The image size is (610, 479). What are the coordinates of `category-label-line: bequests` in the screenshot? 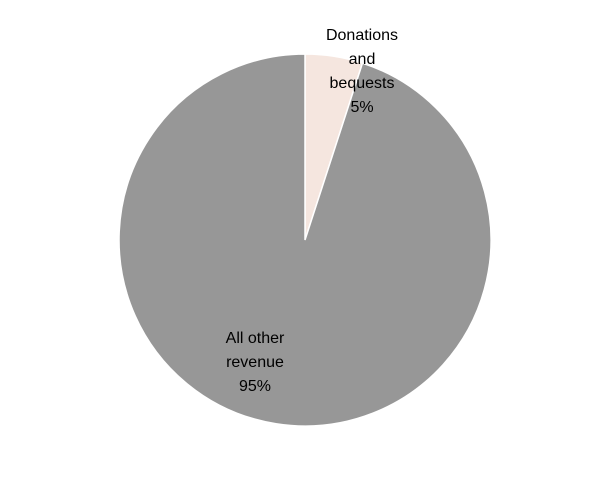 It's located at (362, 83).